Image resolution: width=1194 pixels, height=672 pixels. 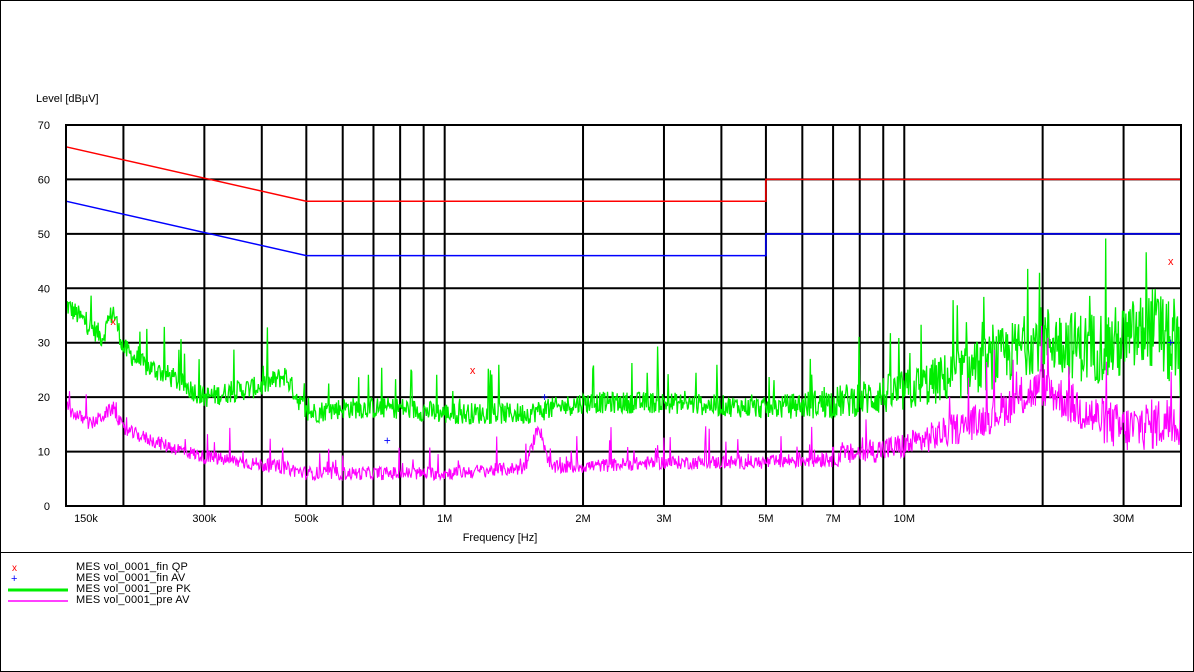 I want to click on x-tick-label: 2M, so click(x=582, y=519).